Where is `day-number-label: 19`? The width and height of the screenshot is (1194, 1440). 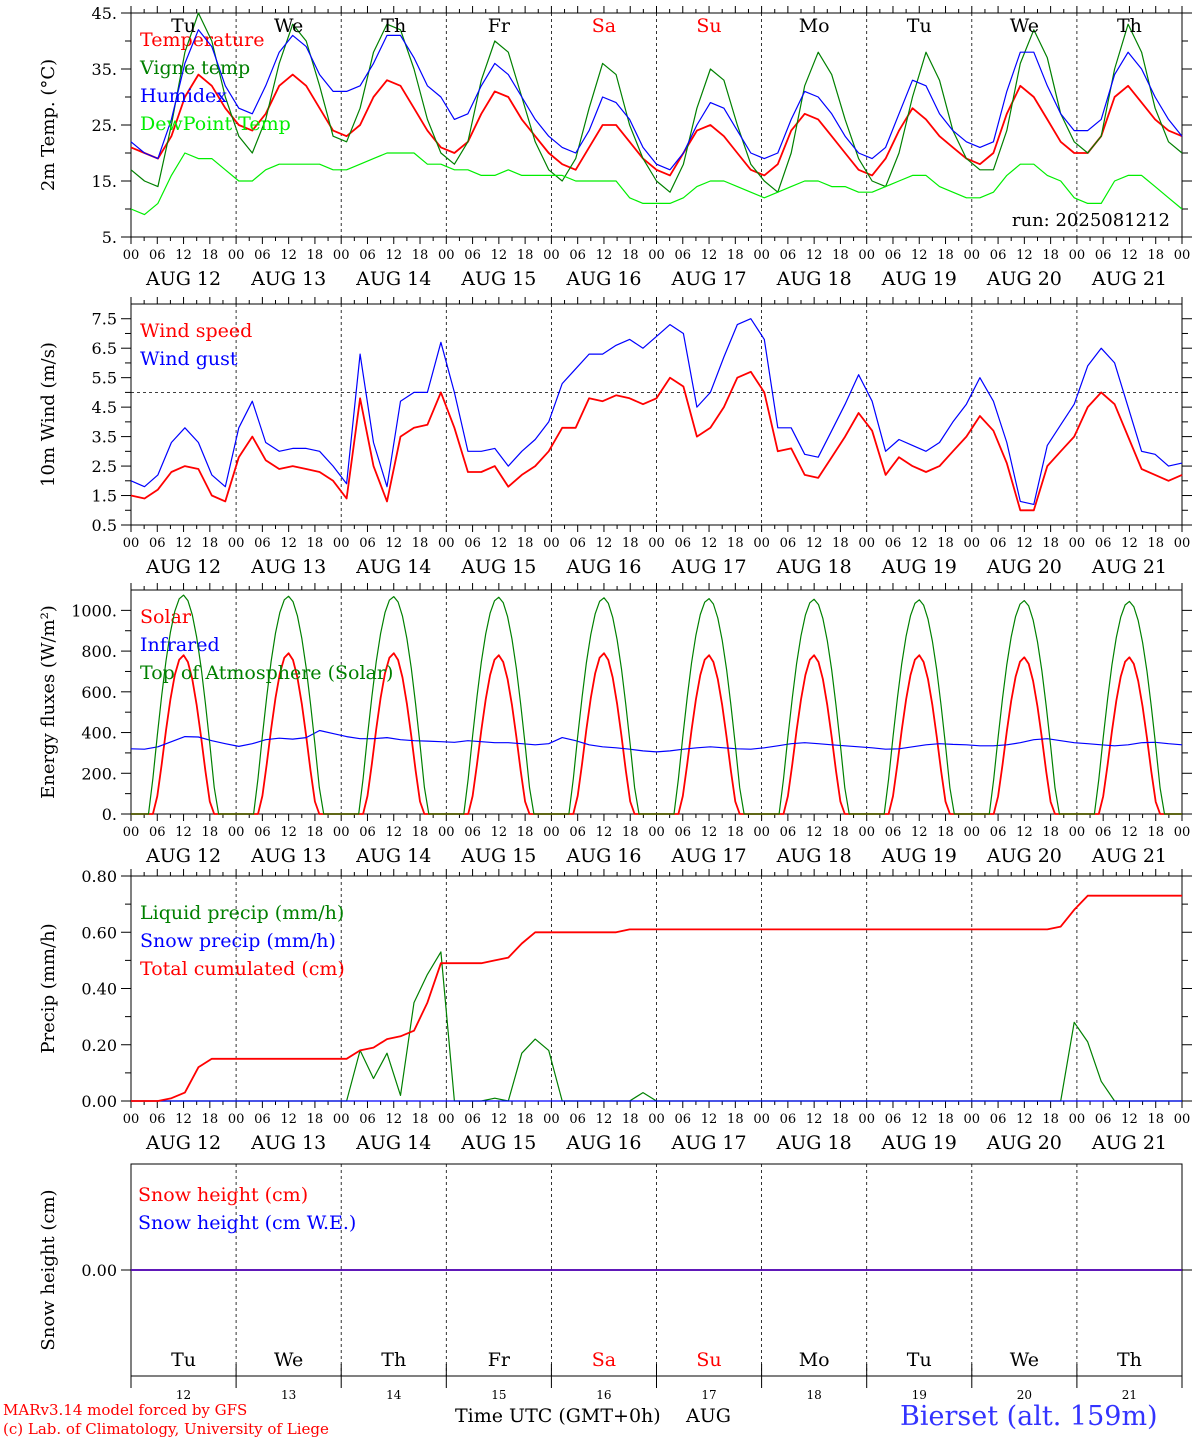
day-number-label: 19 is located at coordinates (919, 1395).